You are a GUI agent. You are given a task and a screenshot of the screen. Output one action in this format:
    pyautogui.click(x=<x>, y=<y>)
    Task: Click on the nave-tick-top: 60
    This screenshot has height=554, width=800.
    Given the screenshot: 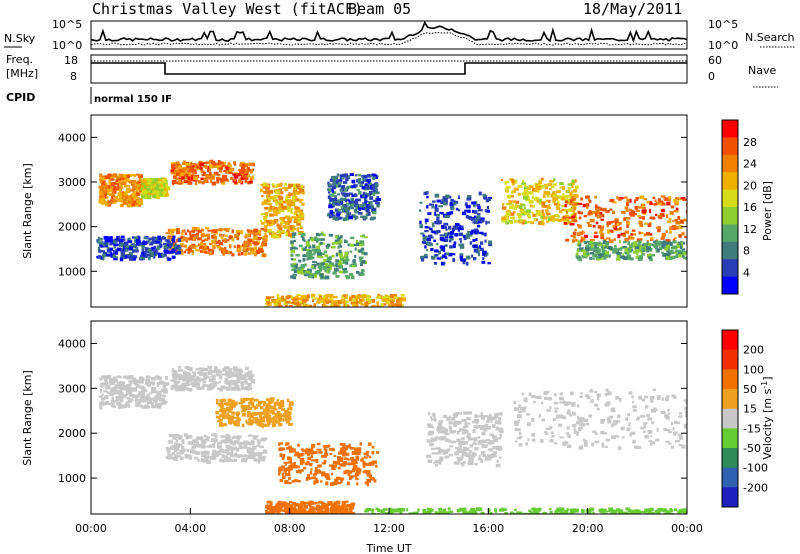 What is the action you would take?
    pyautogui.click(x=715, y=60)
    